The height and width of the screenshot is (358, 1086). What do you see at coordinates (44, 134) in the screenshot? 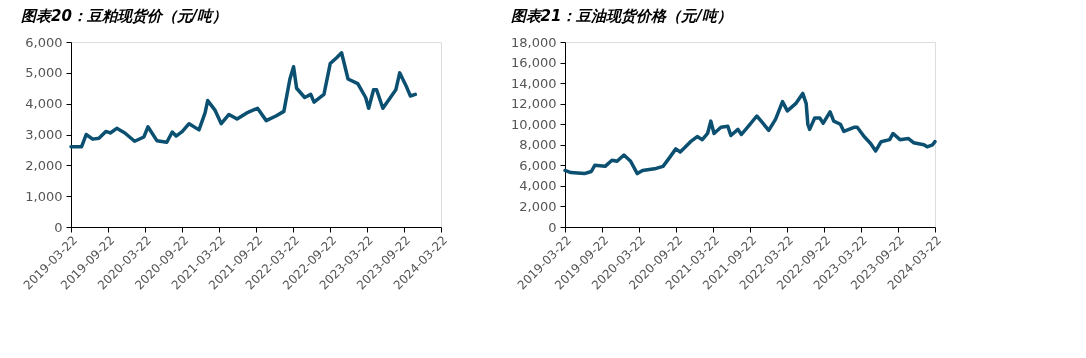
I see `y-tick-label: 3,000` at bounding box center [44, 134].